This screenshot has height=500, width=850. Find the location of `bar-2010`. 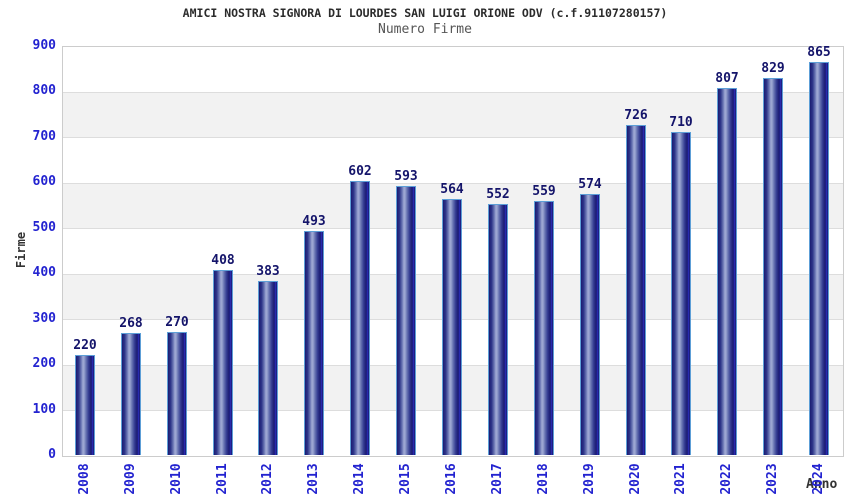

bar-2010 is located at coordinates (177, 393).